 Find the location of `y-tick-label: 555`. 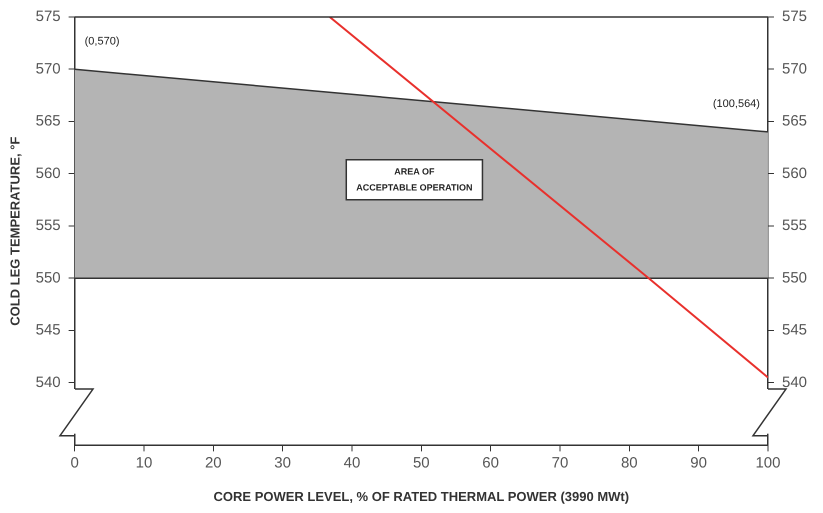

y-tick-label: 555 is located at coordinates (48, 225).